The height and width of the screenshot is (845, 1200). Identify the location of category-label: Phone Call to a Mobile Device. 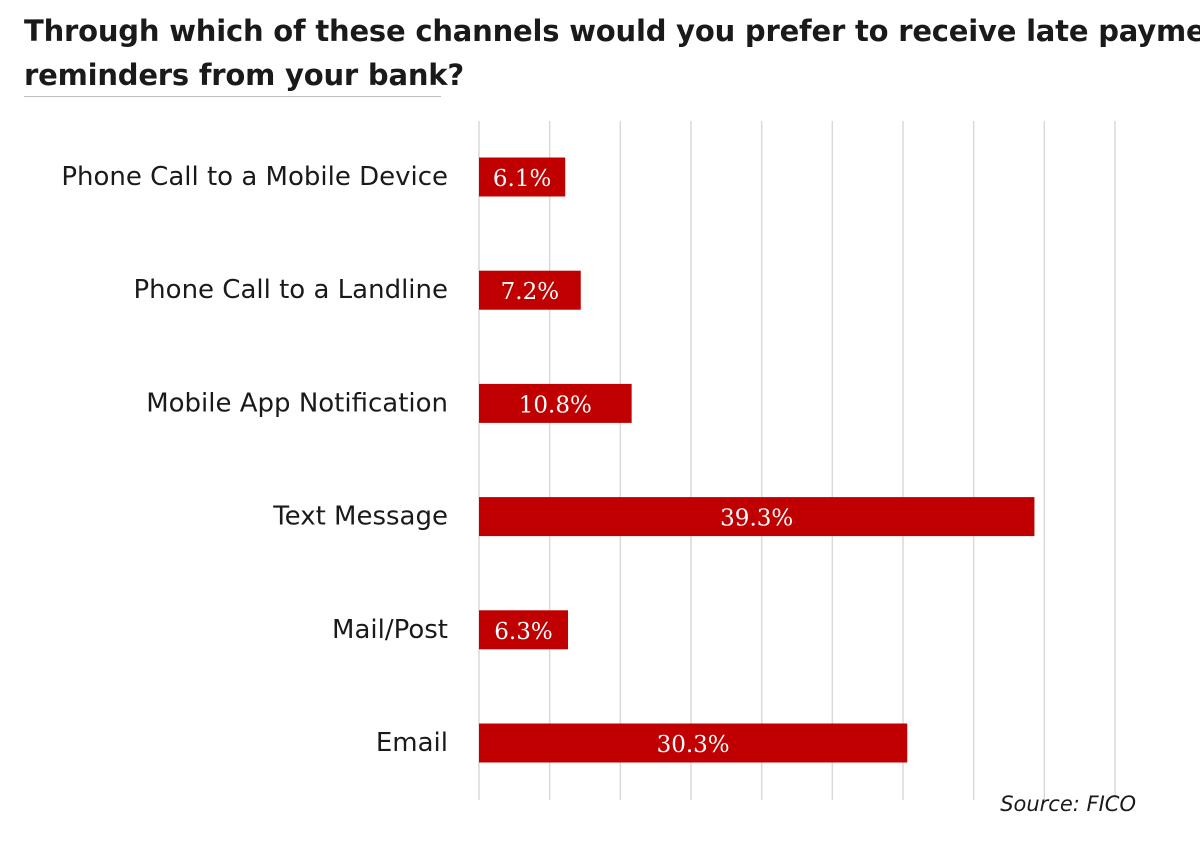
(254, 177).